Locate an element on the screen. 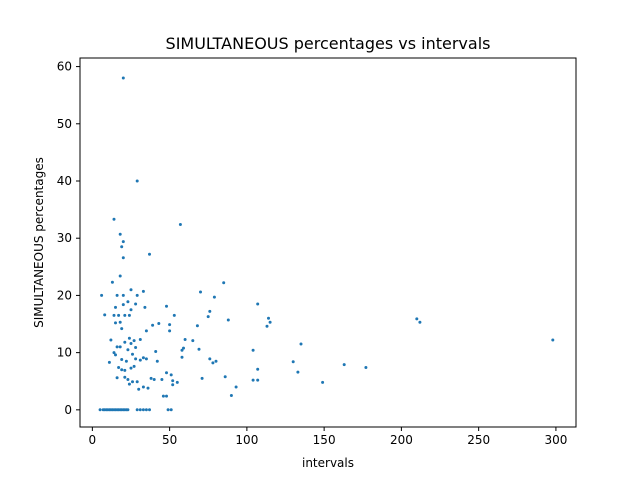 The width and height of the screenshot is (640, 480). y-tick-label: 60 is located at coordinates (64, 67).